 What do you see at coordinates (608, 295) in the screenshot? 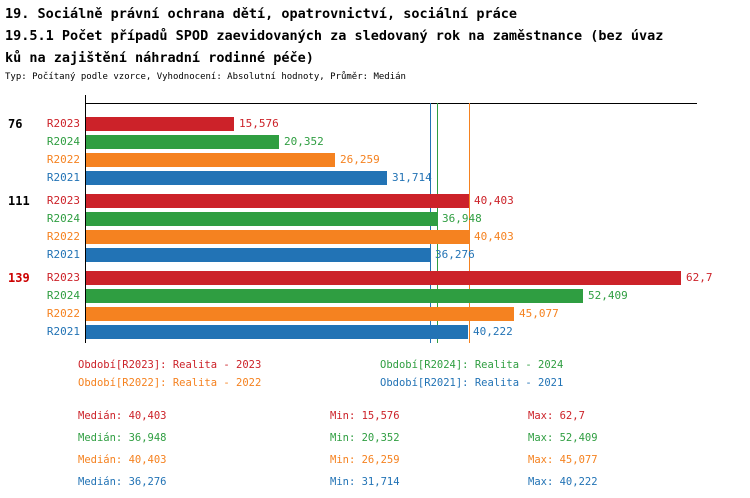
I see `bar-value-label: 52,409` at bounding box center [608, 295].